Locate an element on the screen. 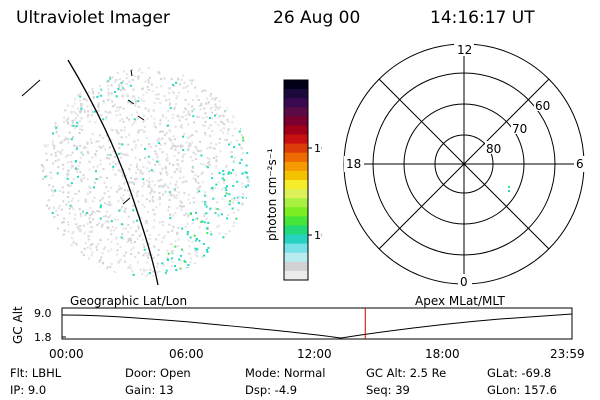 Image resolution: width=600 pixels, height=400 pixels. colorbar-axis-label: photon cm⁻²s⁻¹ is located at coordinates (272, 194).